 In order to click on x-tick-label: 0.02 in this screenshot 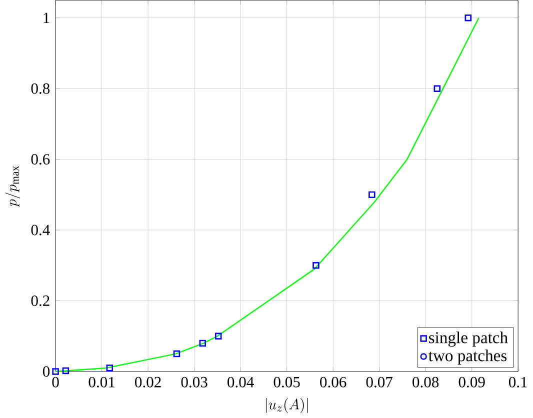, I will do `click(148, 382)`.